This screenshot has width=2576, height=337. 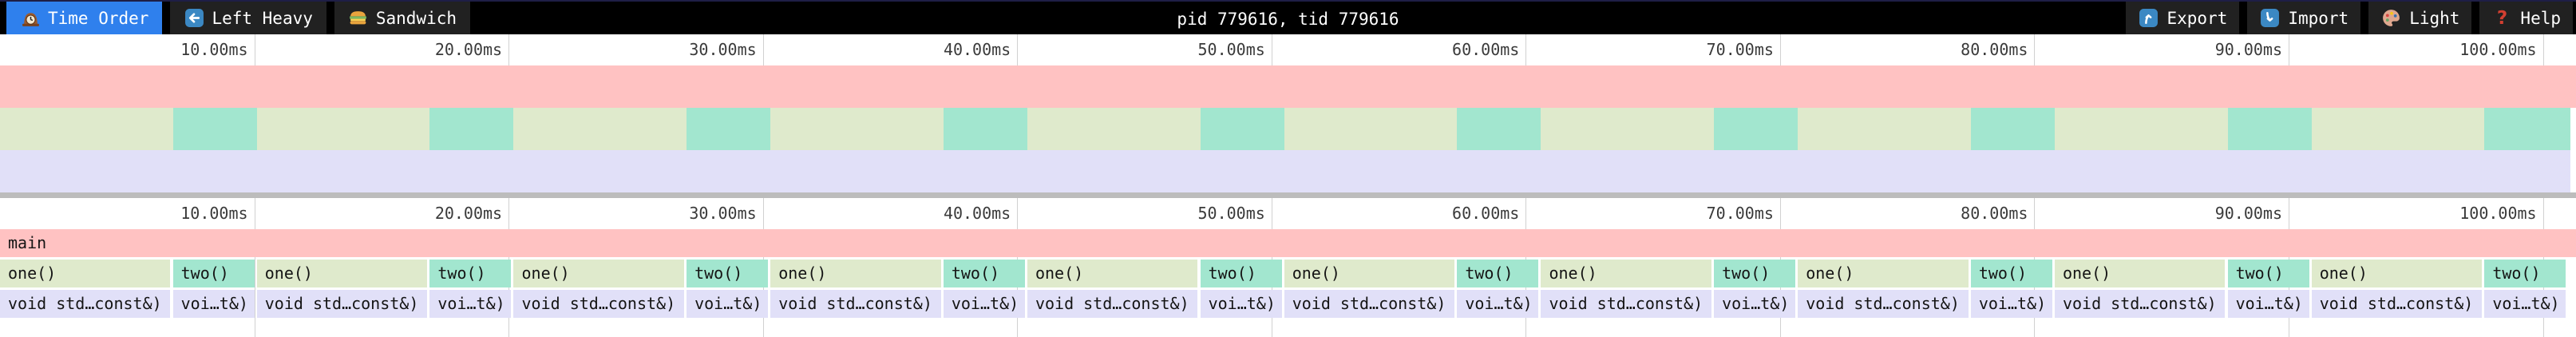 What do you see at coordinates (248, 18) in the screenshot?
I see `tab-left-heavy: Left Heavy` at bounding box center [248, 18].